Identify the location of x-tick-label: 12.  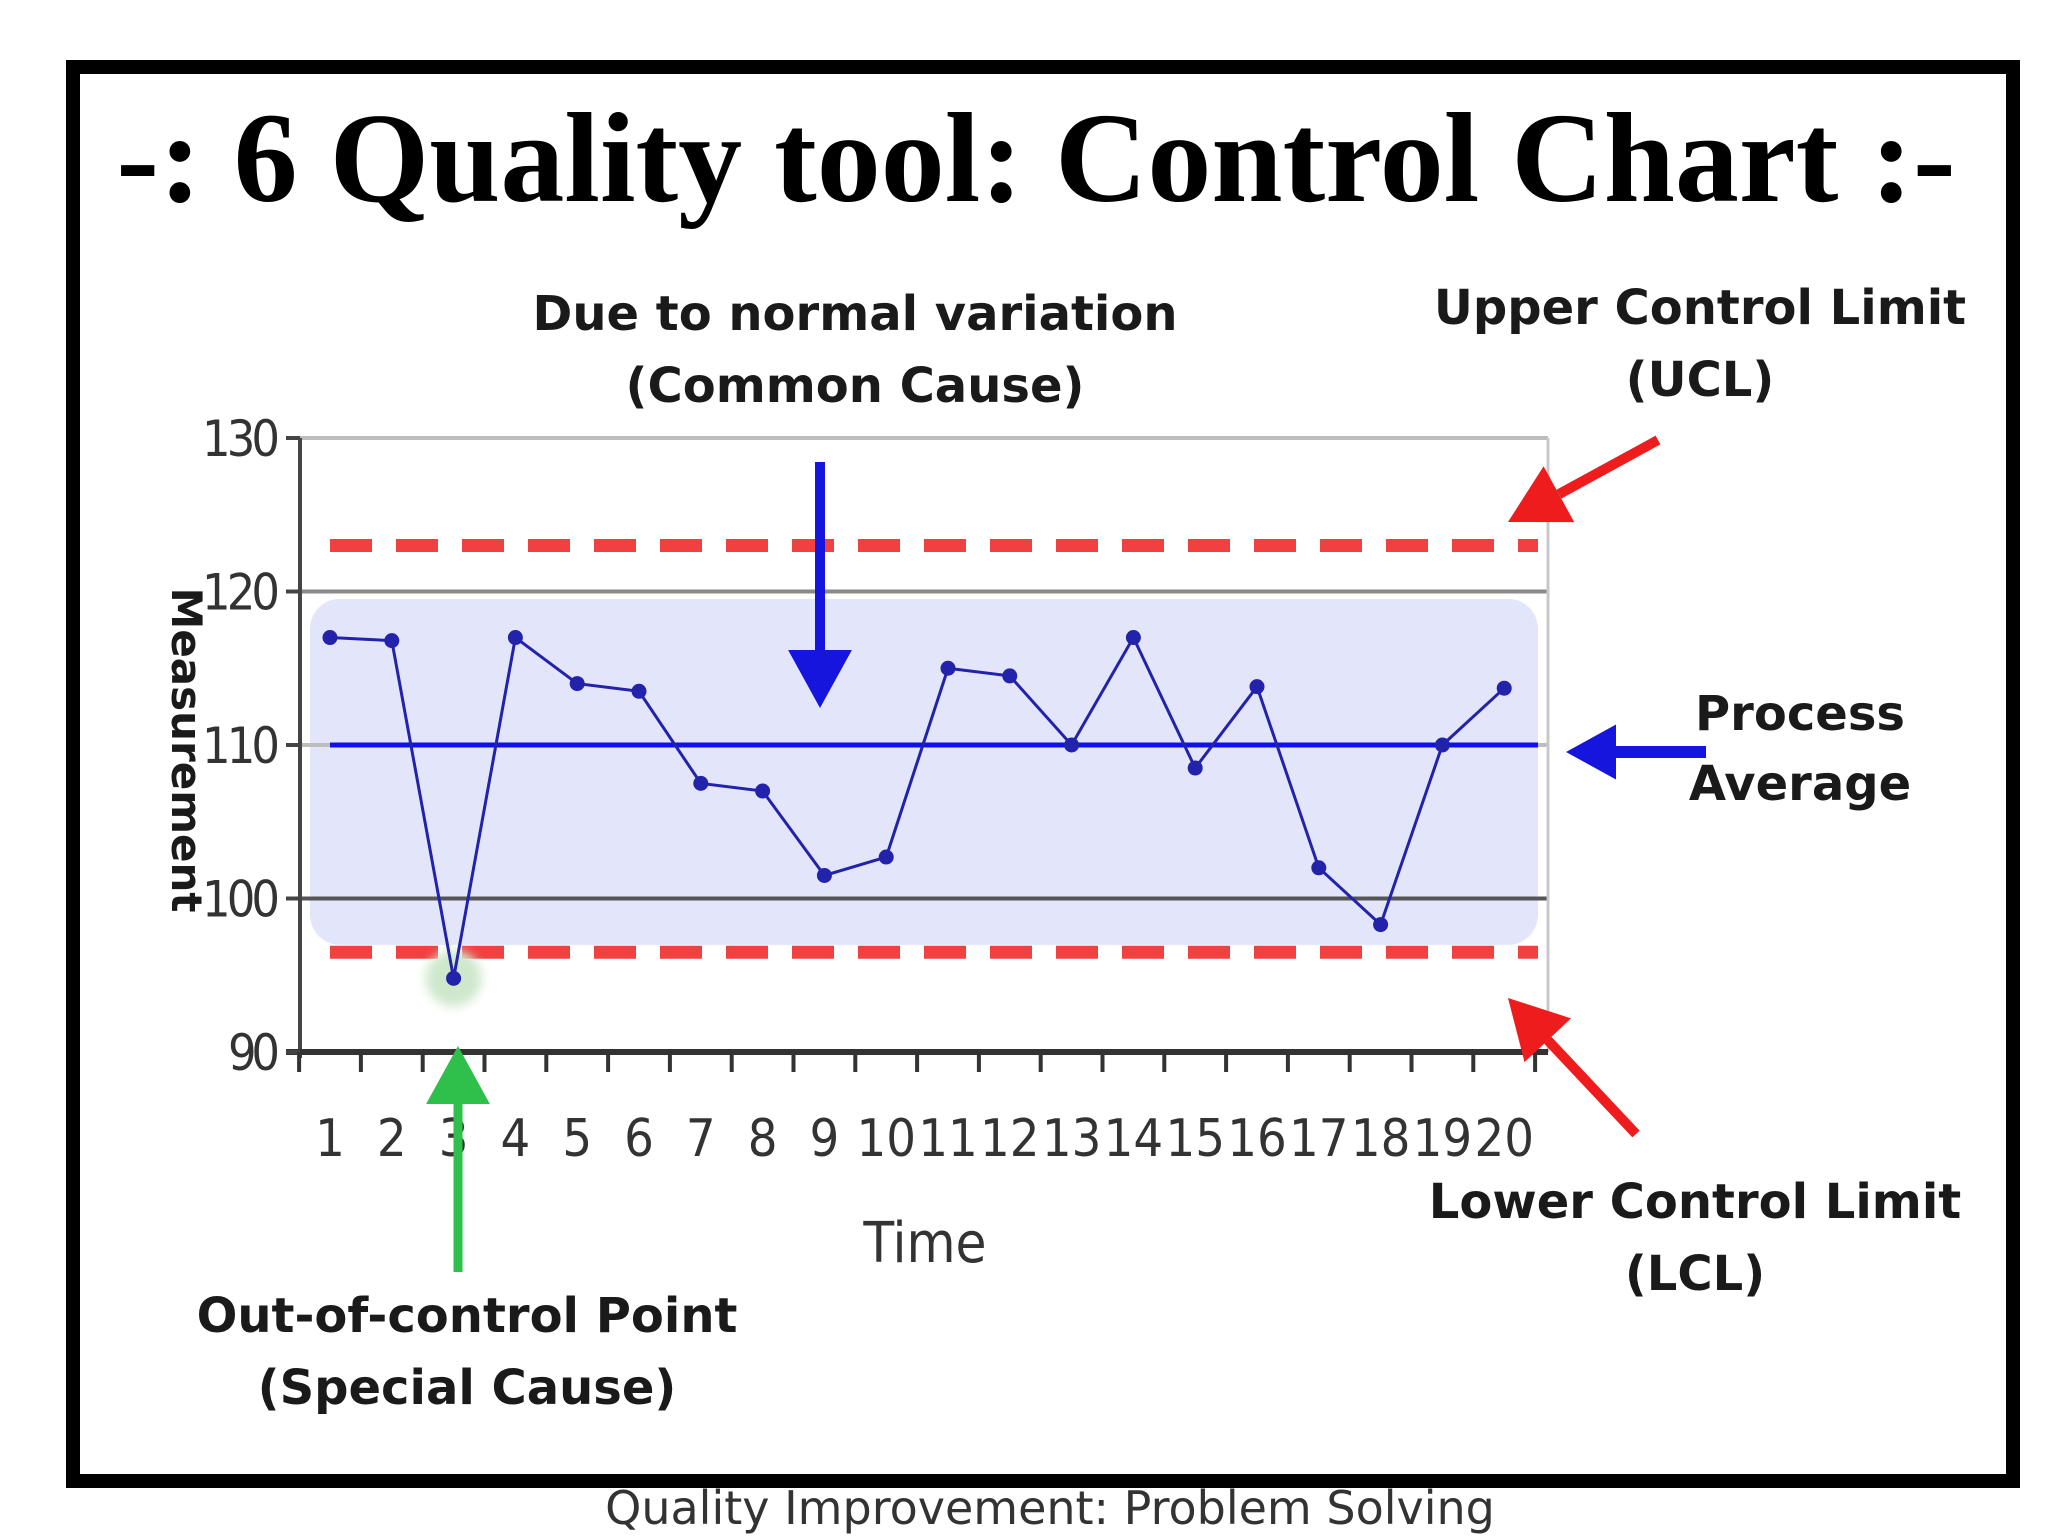
(1010, 1139).